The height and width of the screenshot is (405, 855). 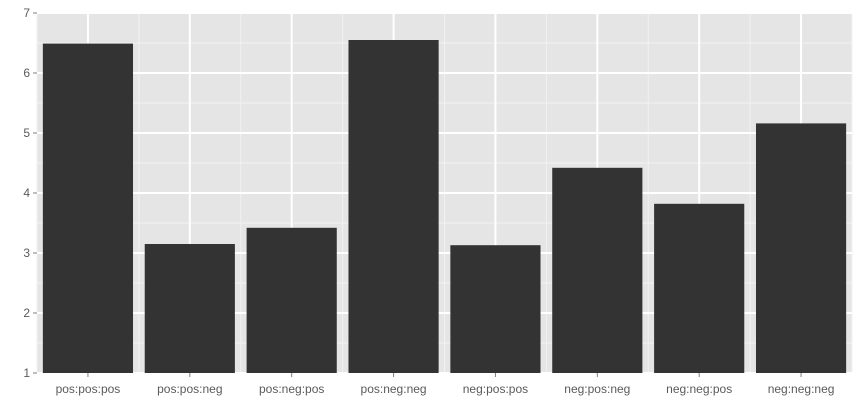 I want to click on bar-neg-pos-pos, so click(x=495, y=309).